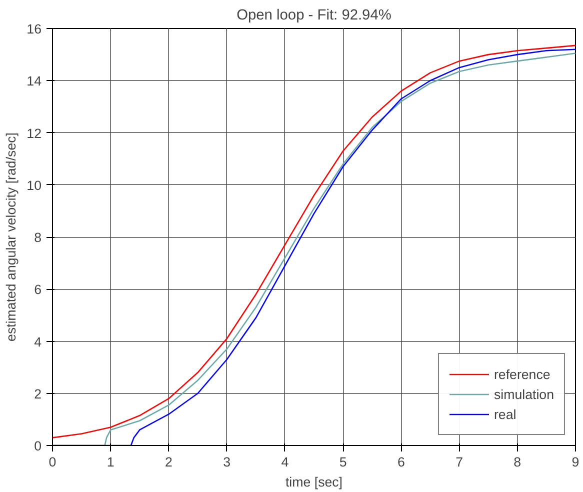 Image resolution: width=583 pixels, height=492 pixels. I want to click on y-tick-label: 14, so click(34, 81).